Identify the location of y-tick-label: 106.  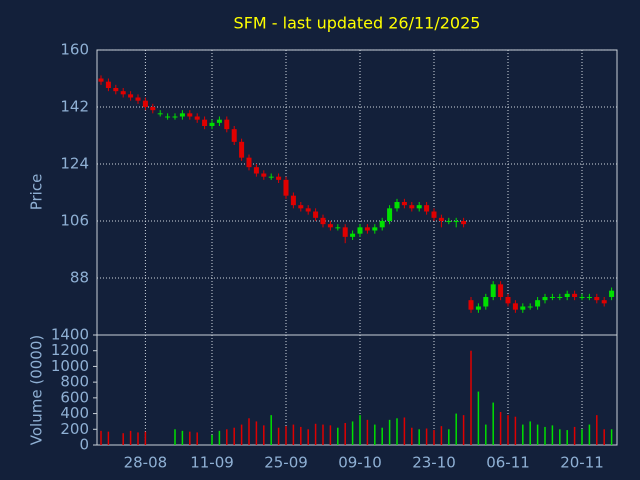
(74, 221).